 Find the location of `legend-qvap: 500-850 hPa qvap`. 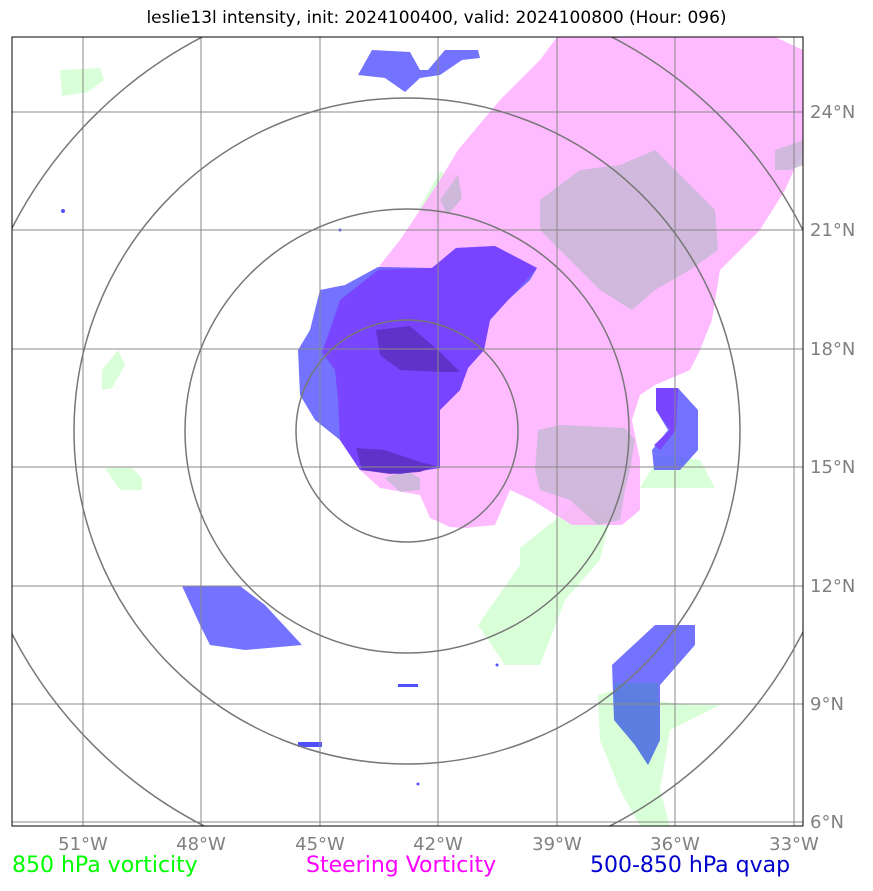

legend-qvap: 500-850 hPa qvap is located at coordinates (690, 865).